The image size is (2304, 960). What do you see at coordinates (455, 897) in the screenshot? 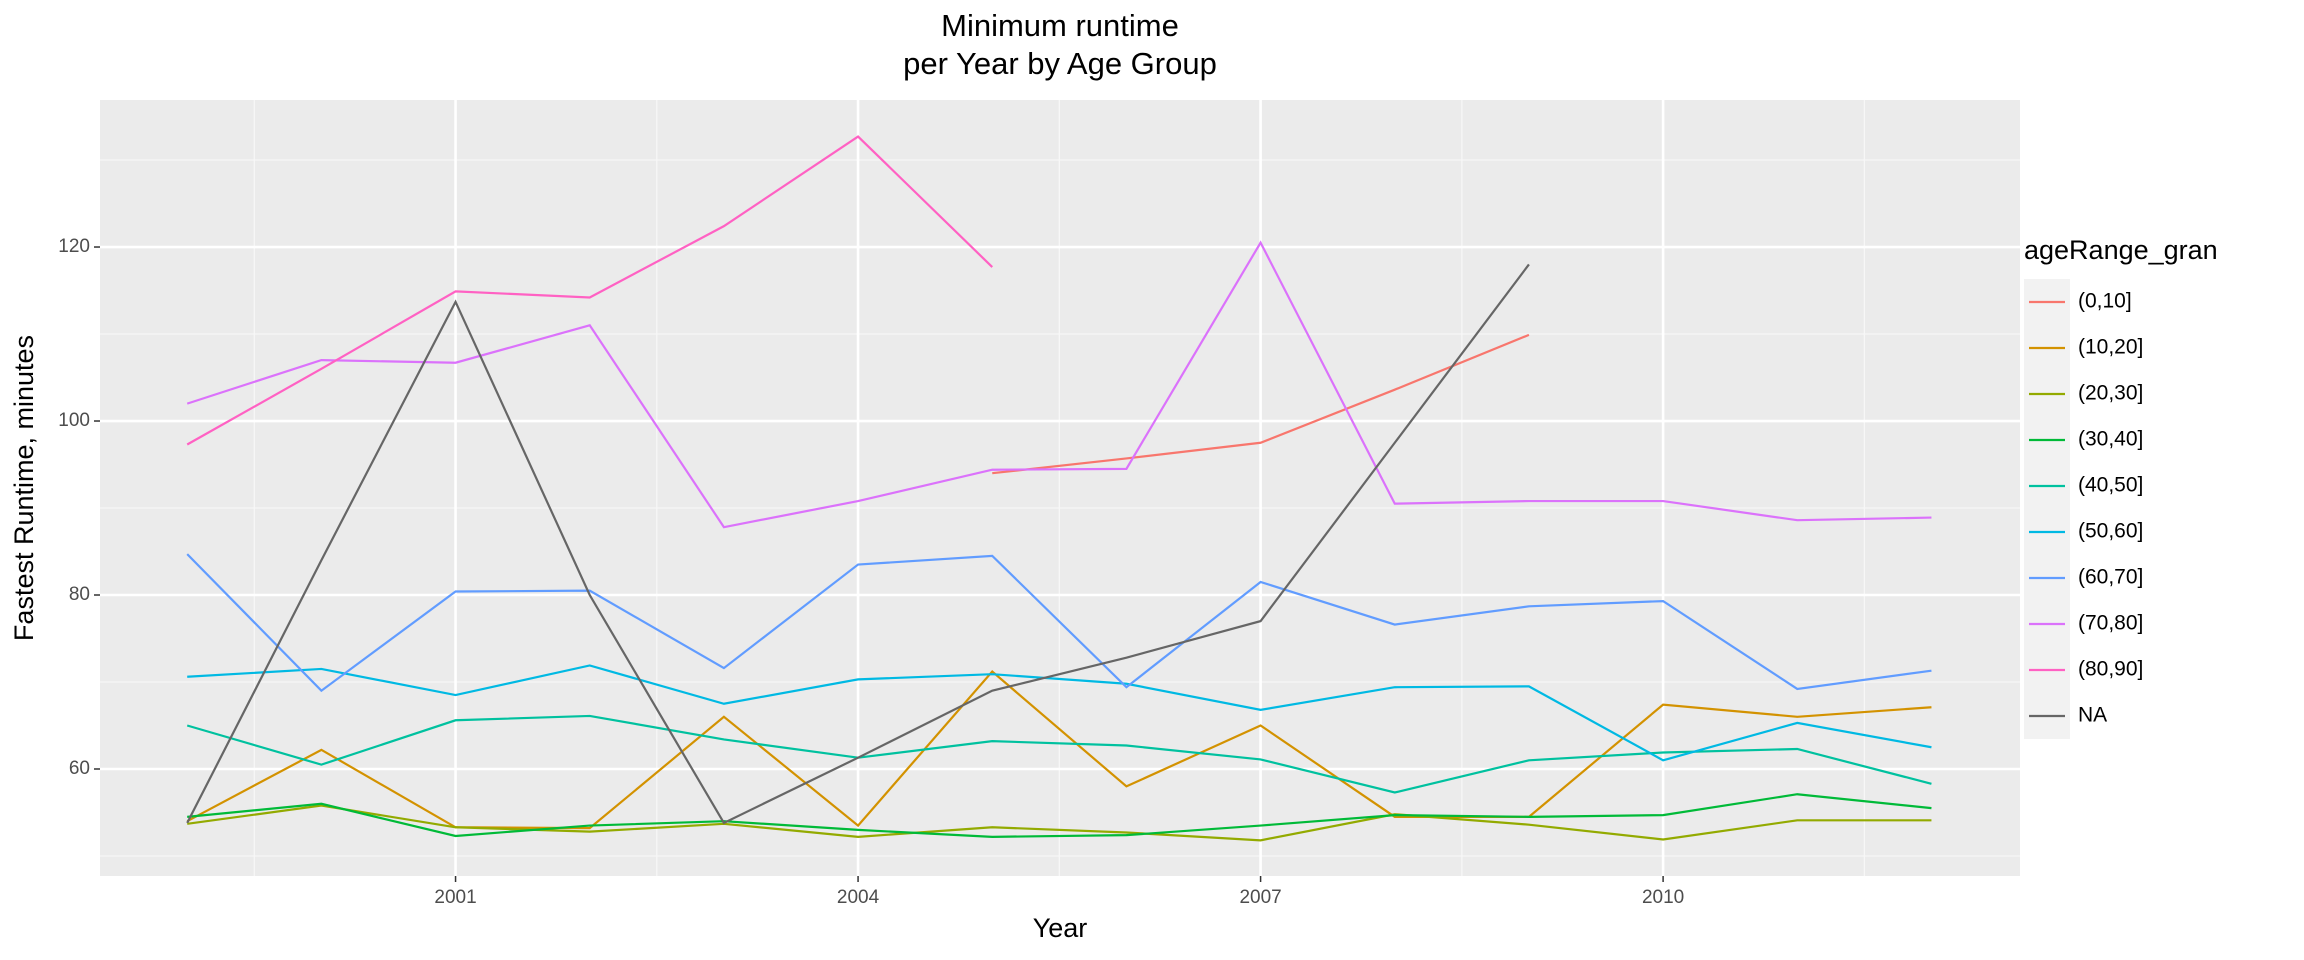
I see `x-tick-label: 2001` at bounding box center [455, 897].